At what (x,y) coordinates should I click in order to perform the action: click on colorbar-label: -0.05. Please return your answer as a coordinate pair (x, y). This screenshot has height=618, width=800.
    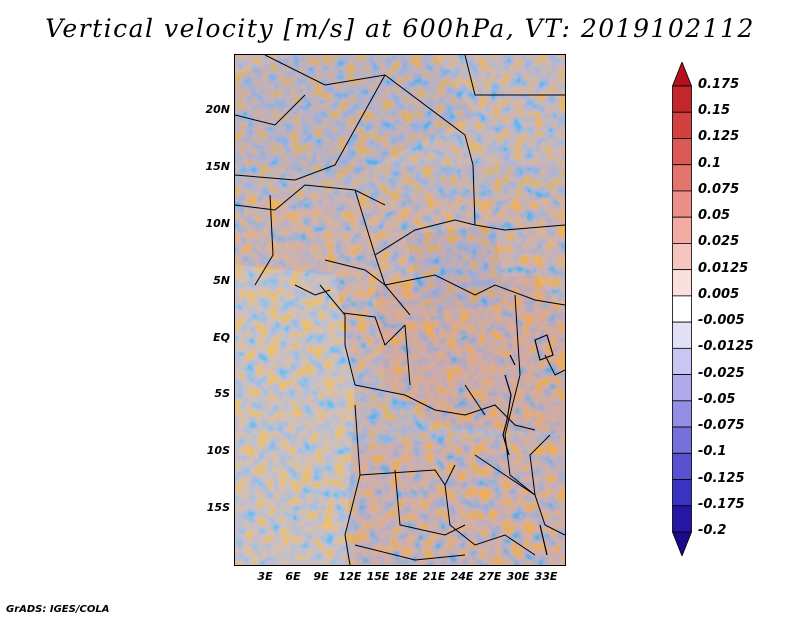
    Looking at the image, I should click on (717, 399).